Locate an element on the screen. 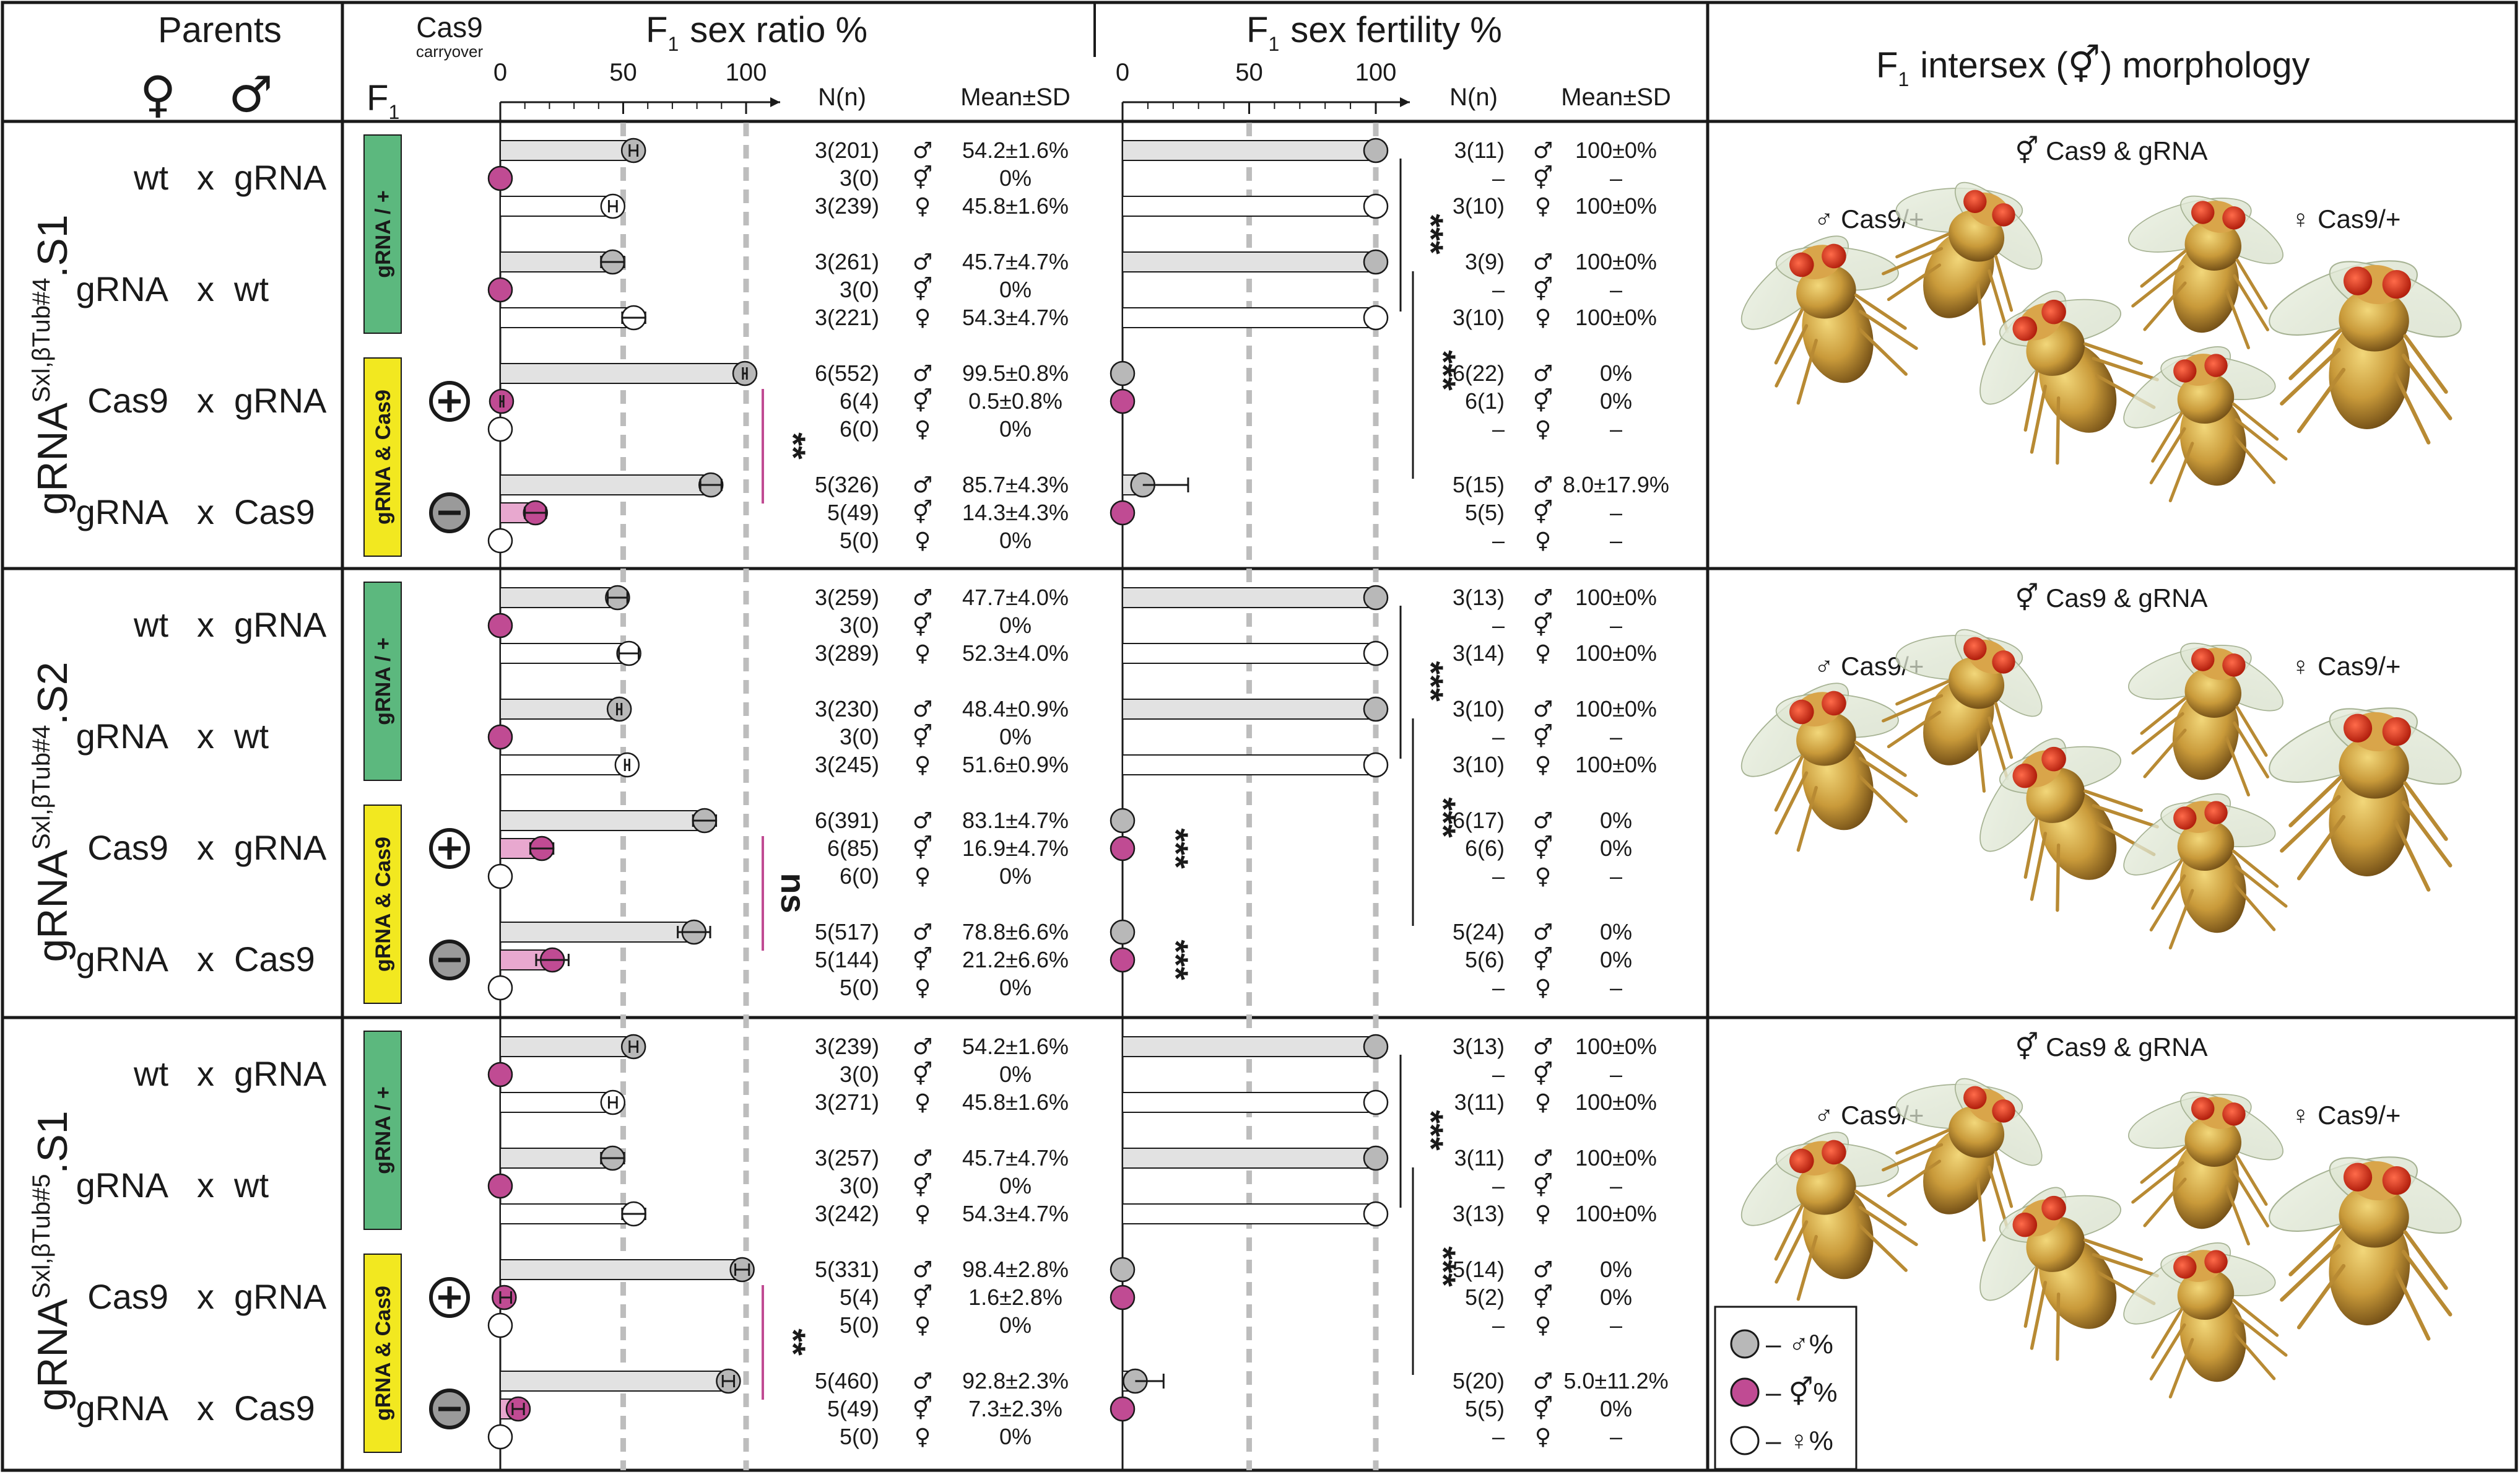 The image size is (2520, 1474). ratio-bar-female is located at coordinates (568, 1213).